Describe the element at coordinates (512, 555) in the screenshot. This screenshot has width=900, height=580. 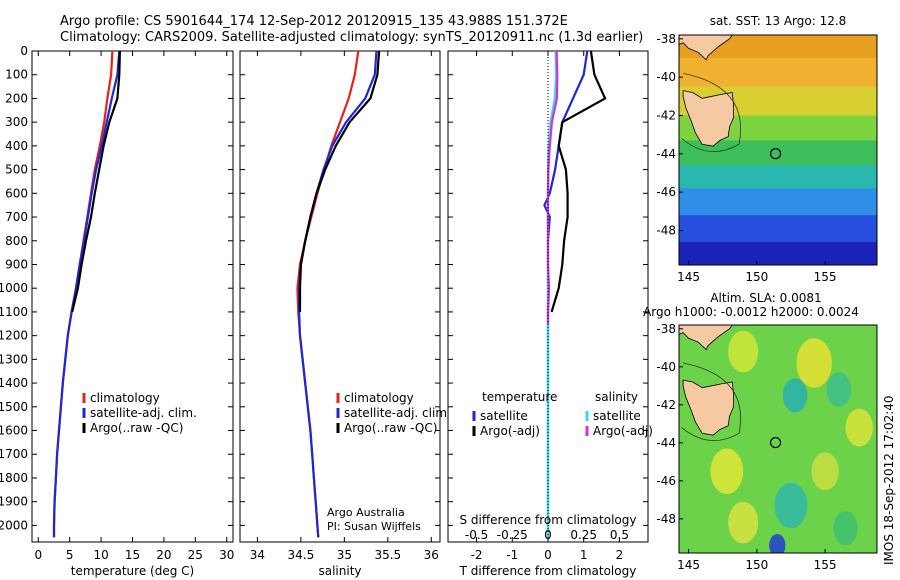
I see `x-tick-label: -1` at that location.